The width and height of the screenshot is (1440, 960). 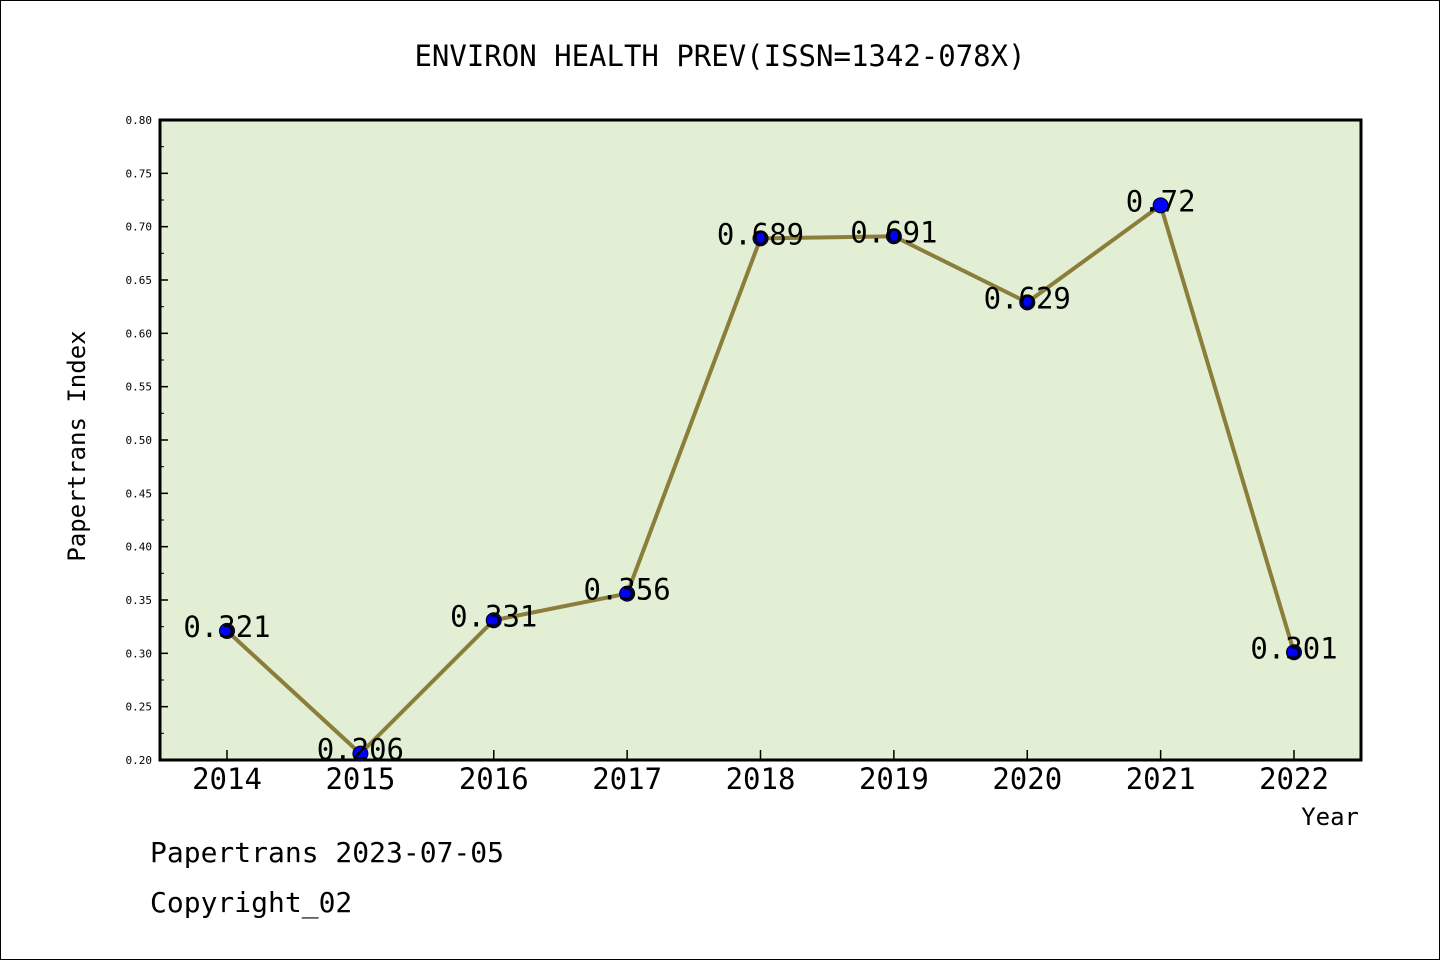 What do you see at coordinates (761, 779) in the screenshot?
I see `x-tick-label: 2018` at bounding box center [761, 779].